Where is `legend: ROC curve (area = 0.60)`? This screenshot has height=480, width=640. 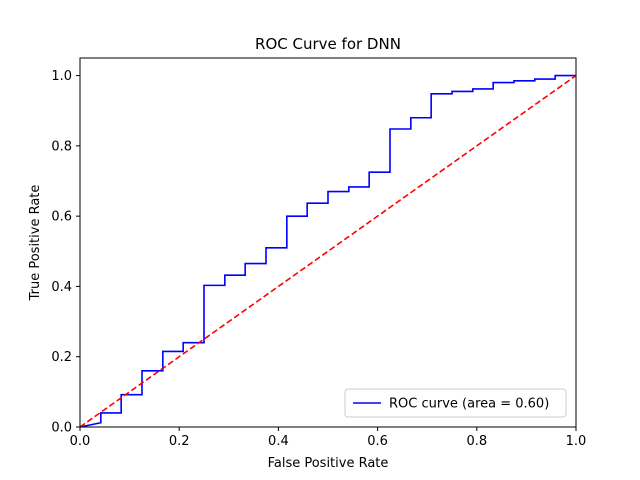 legend: ROC curve (area = 0.60) is located at coordinates (455, 403).